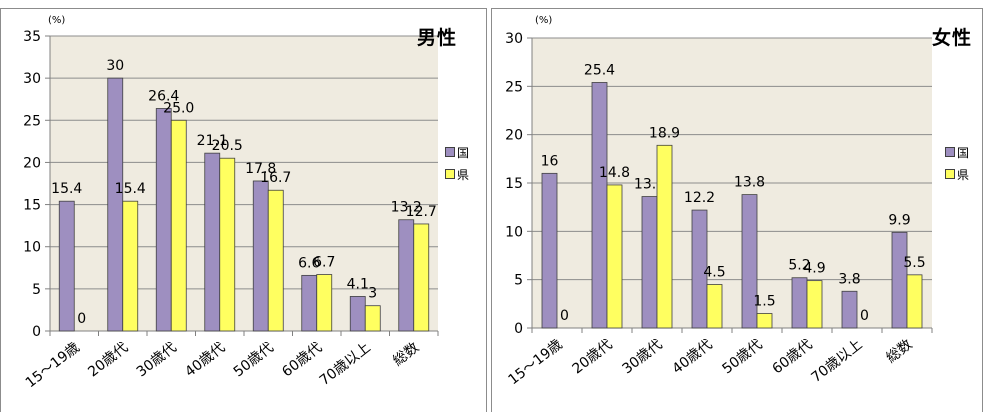 The image size is (983, 413). Describe the element at coordinates (514, 39) in the screenshot. I see `y-tick-label: 30` at that location.